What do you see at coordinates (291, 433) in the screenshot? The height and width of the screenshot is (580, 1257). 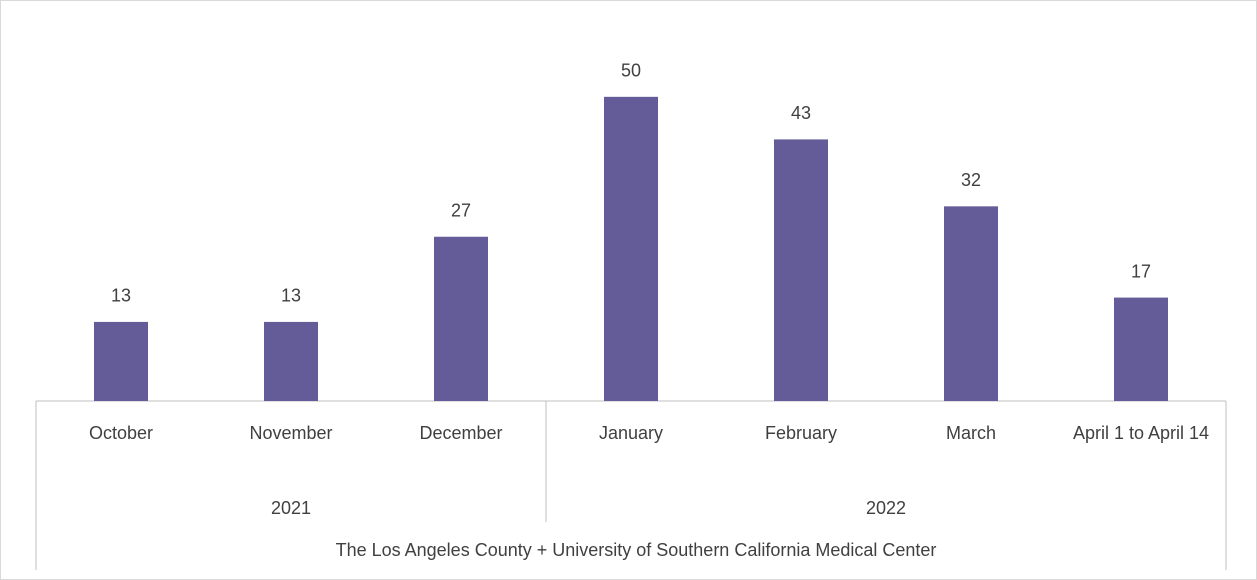 I see `x-tick-label: November` at bounding box center [291, 433].